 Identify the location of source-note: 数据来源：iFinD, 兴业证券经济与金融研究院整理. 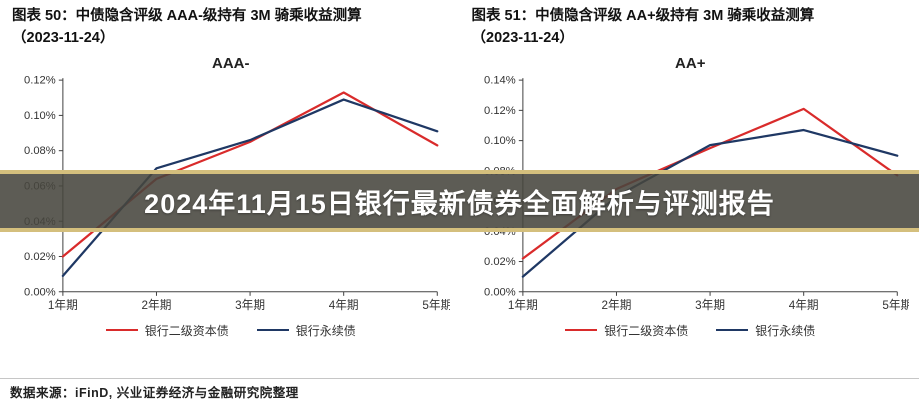
(459, 389).